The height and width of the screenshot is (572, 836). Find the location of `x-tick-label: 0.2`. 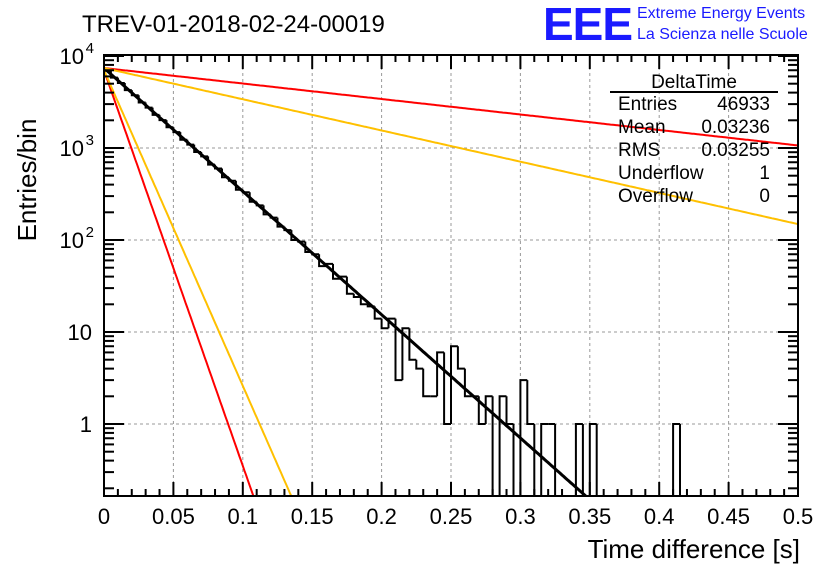

x-tick-label: 0.2 is located at coordinates (381, 516).